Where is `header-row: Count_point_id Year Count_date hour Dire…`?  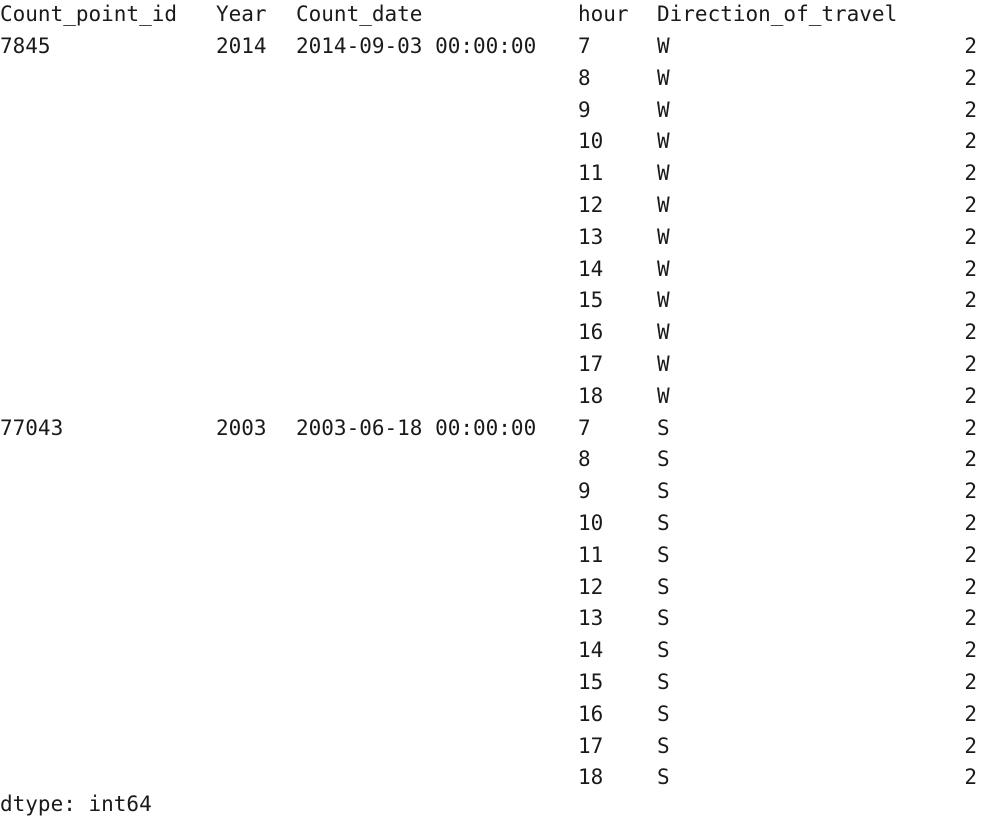
header-row: Count_point_id Year Count_date hour Dire… is located at coordinates (490, 16).